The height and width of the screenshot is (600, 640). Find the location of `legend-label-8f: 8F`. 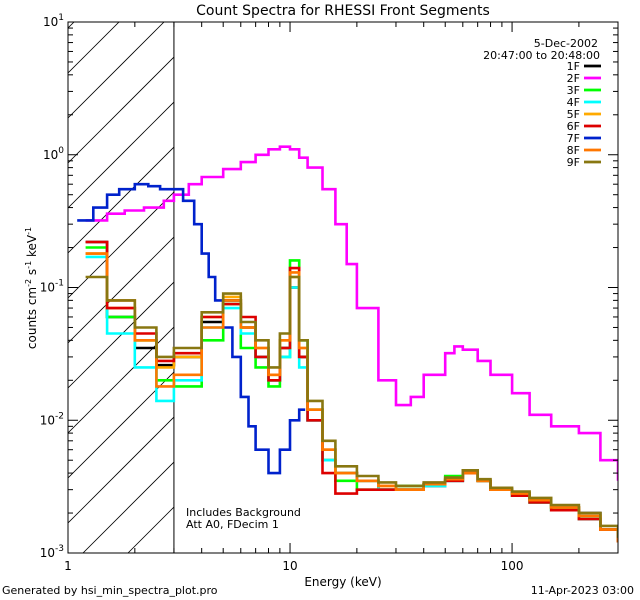

legend-label-8f: 8F is located at coordinates (573, 150).